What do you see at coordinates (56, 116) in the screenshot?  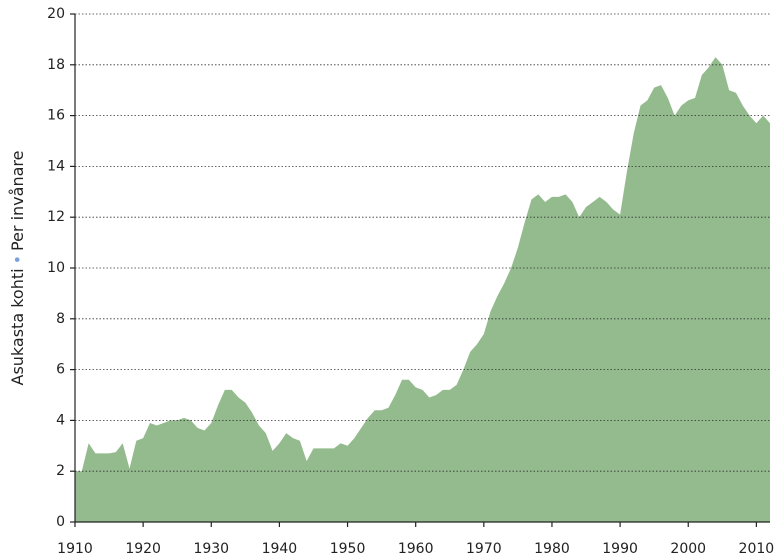 I see `y-tick-label: 16` at bounding box center [56, 116].